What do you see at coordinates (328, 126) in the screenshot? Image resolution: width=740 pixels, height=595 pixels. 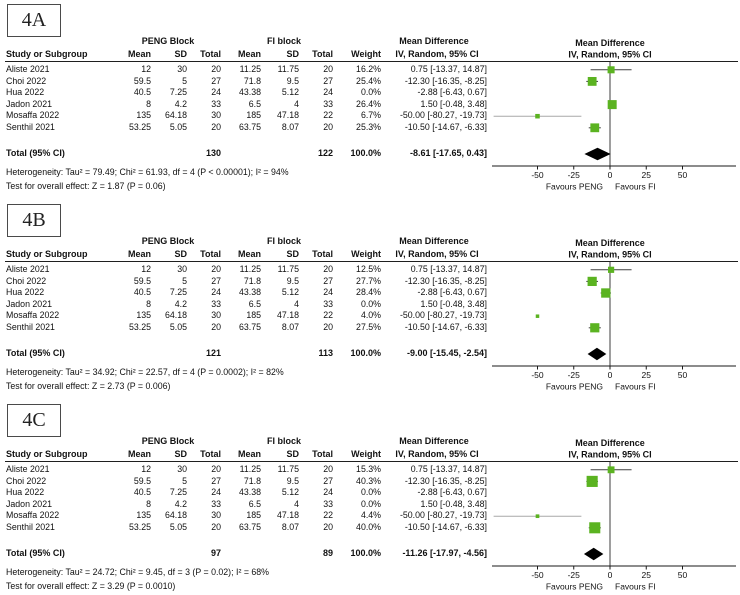 I see `fi-total-cell: 20` at bounding box center [328, 126].